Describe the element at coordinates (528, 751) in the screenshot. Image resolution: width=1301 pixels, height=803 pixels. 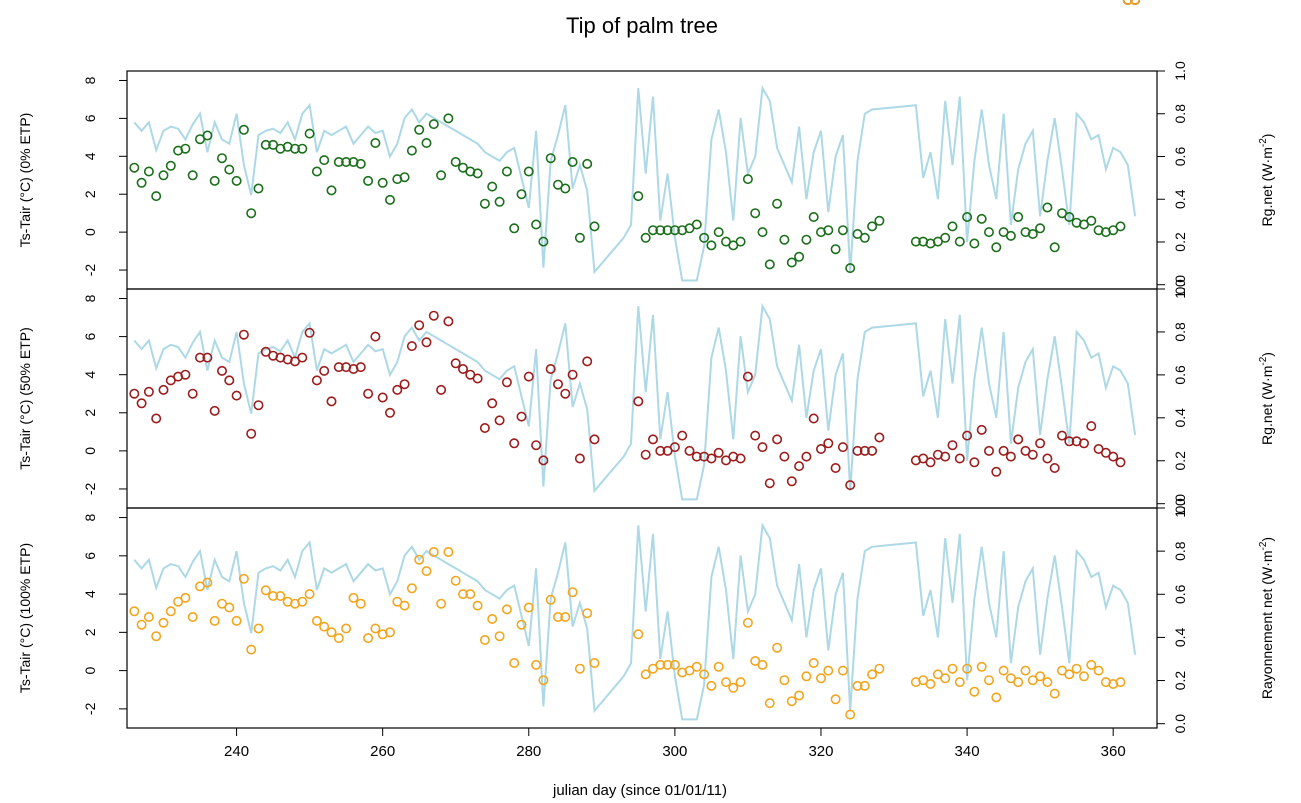
I see `x-tick-label: 280` at that location.